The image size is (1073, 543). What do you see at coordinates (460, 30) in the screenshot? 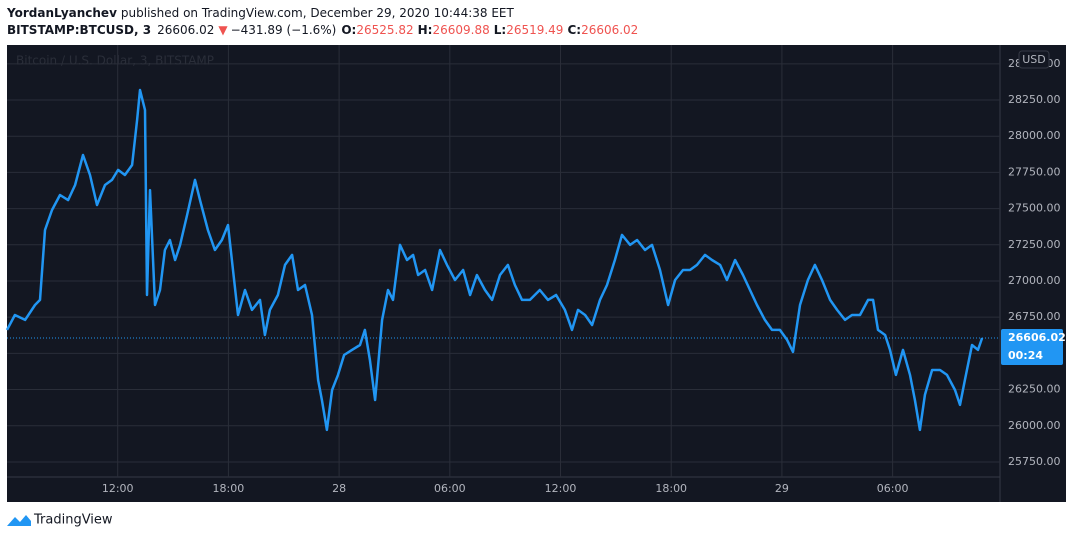
I see `ohlc-value: 26609.88` at bounding box center [460, 30].